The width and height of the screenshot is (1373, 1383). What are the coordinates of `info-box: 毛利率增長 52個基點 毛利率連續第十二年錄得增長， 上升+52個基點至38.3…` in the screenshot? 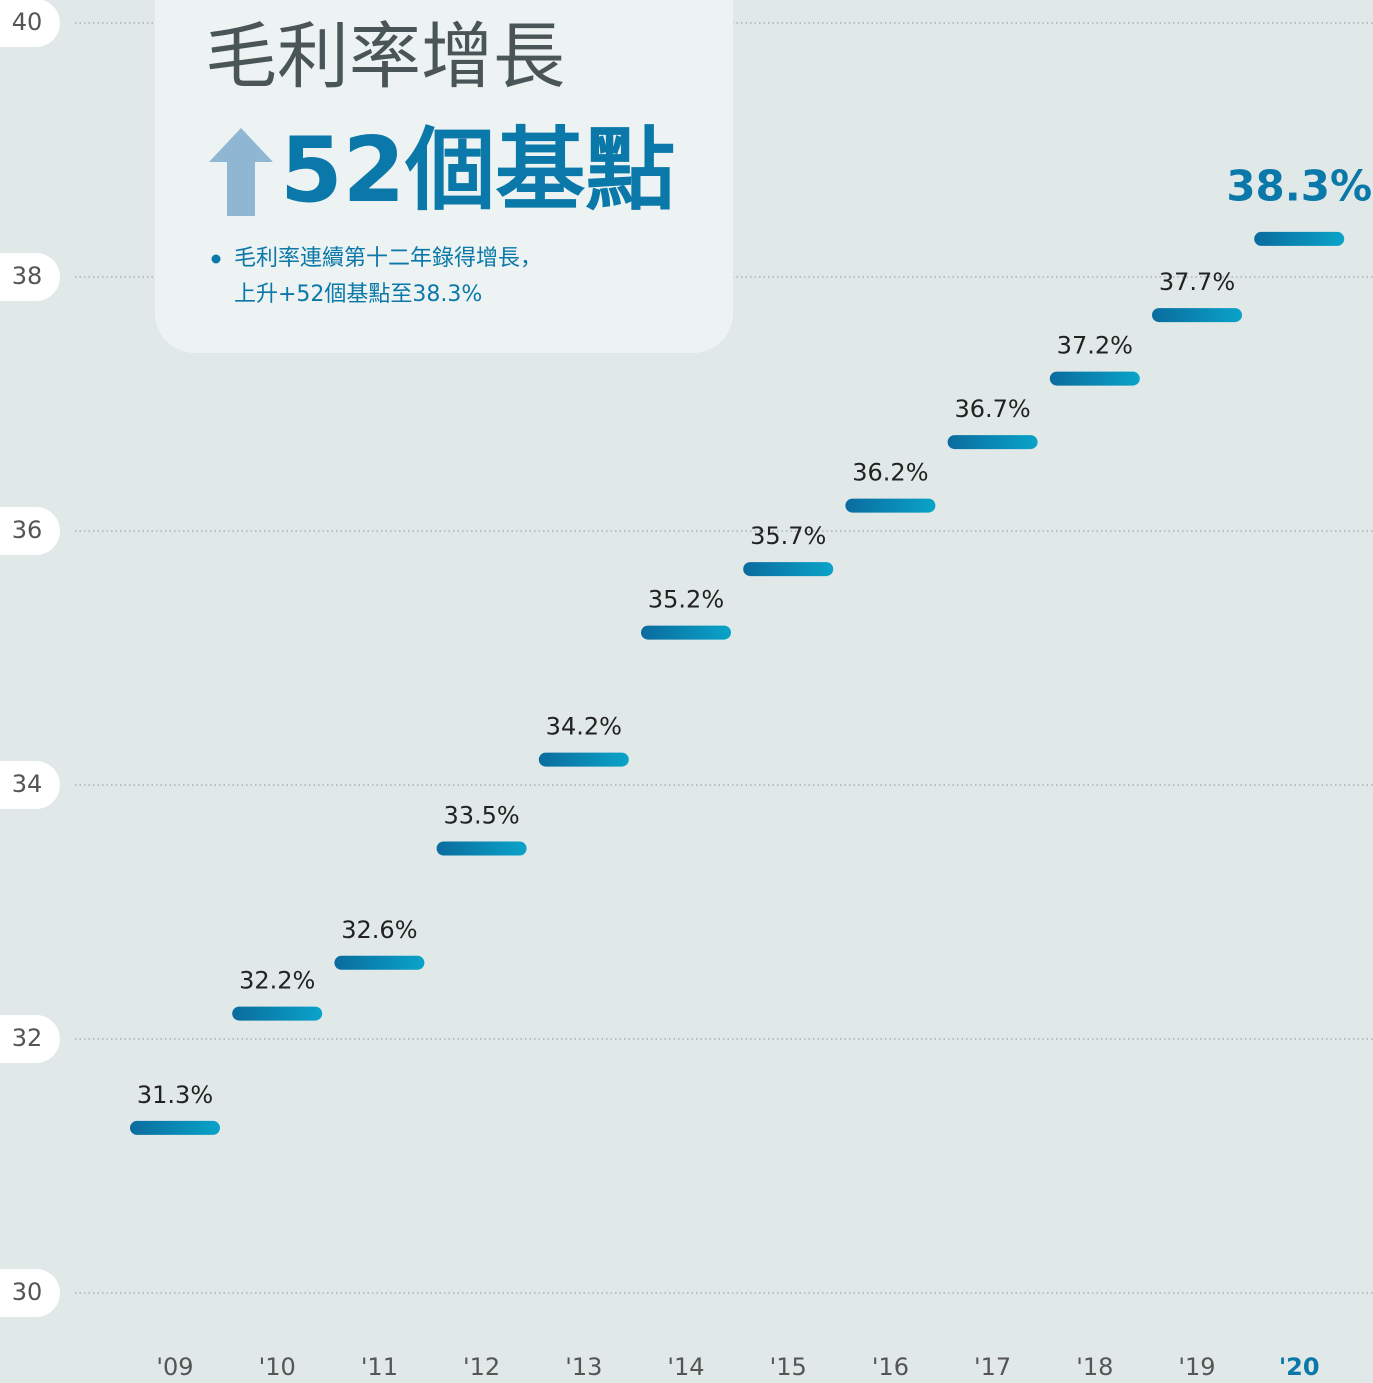 It's located at (444, 176).